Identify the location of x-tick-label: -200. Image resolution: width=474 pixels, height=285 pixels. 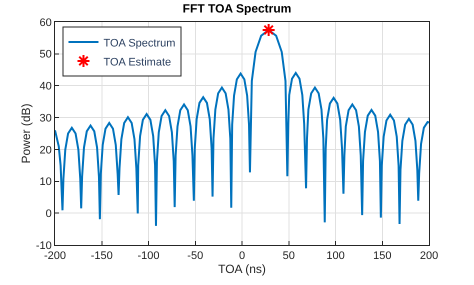
(55, 256).